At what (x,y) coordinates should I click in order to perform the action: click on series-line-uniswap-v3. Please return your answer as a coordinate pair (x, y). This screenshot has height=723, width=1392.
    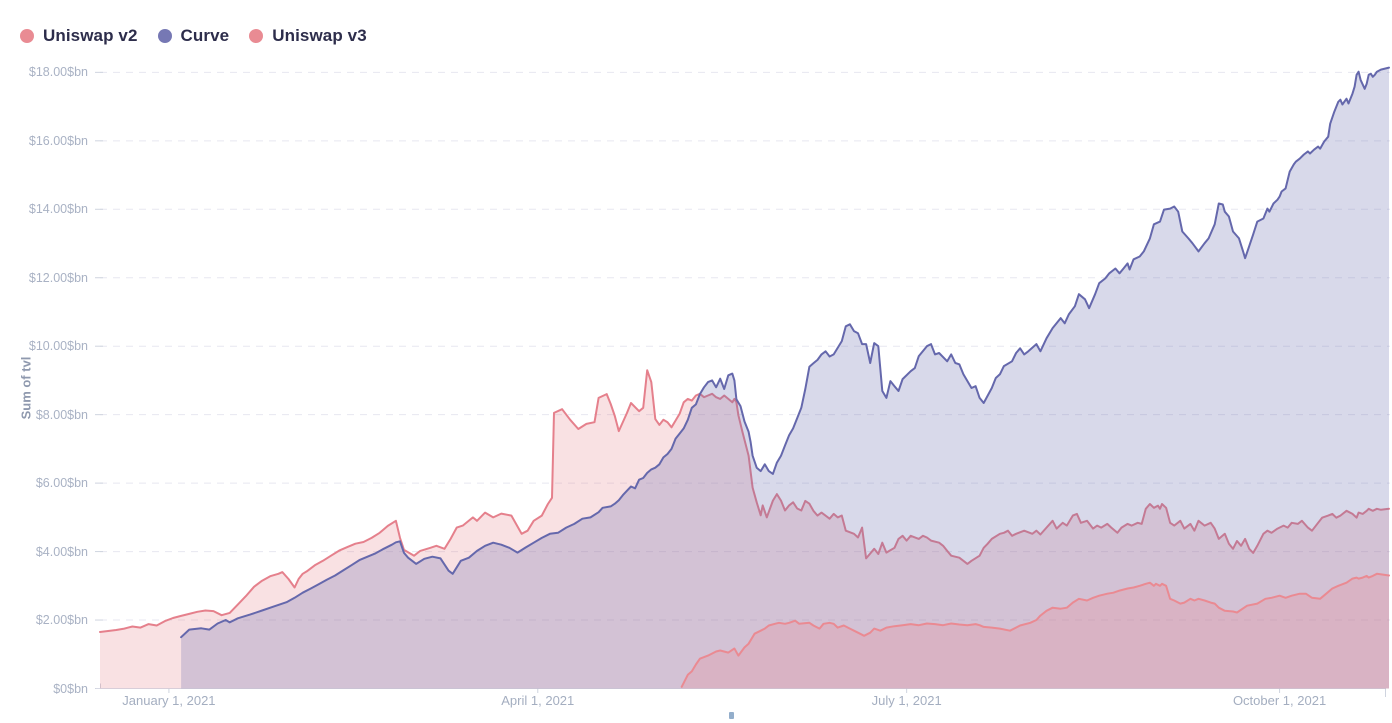
    Looking at the image, I should click on (1035, 630).